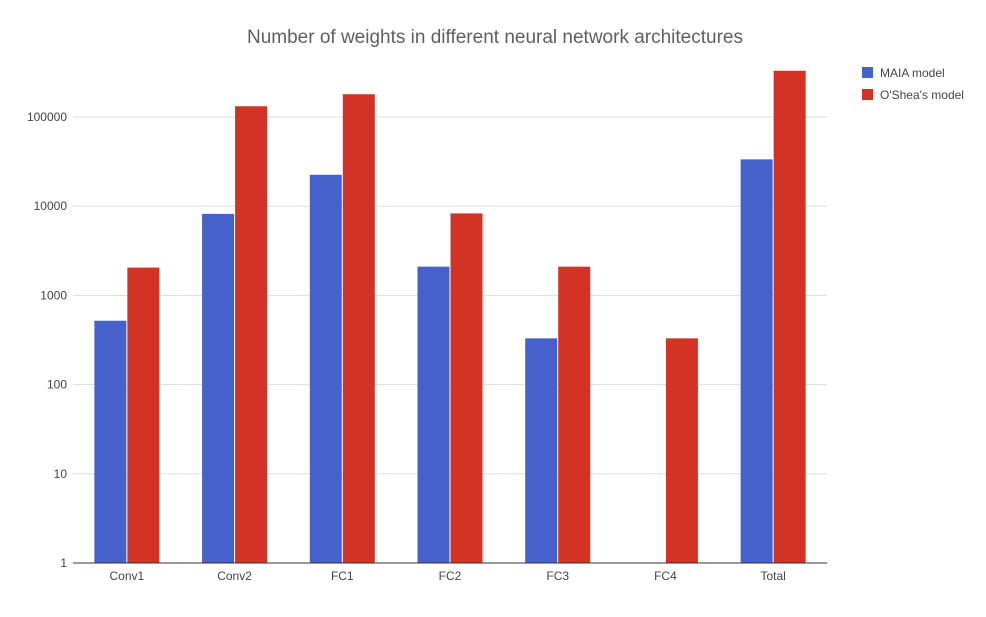 This screenshot has height=617, width=986. Describe the element at coordinates (143, 415) in the screenshot. I see `bar-oshea-conv1` at that location.